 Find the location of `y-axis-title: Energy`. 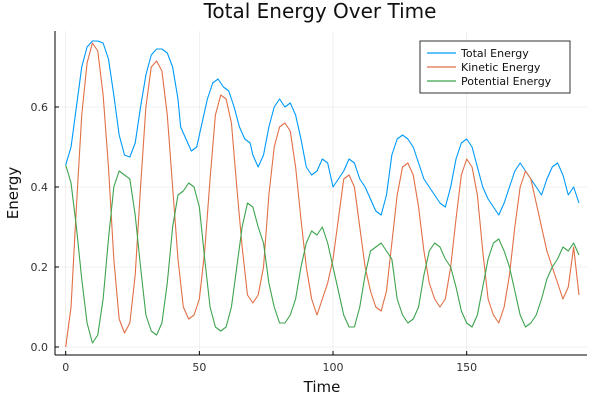

y-axis-title: Energy is located at coordinates (13, 193).